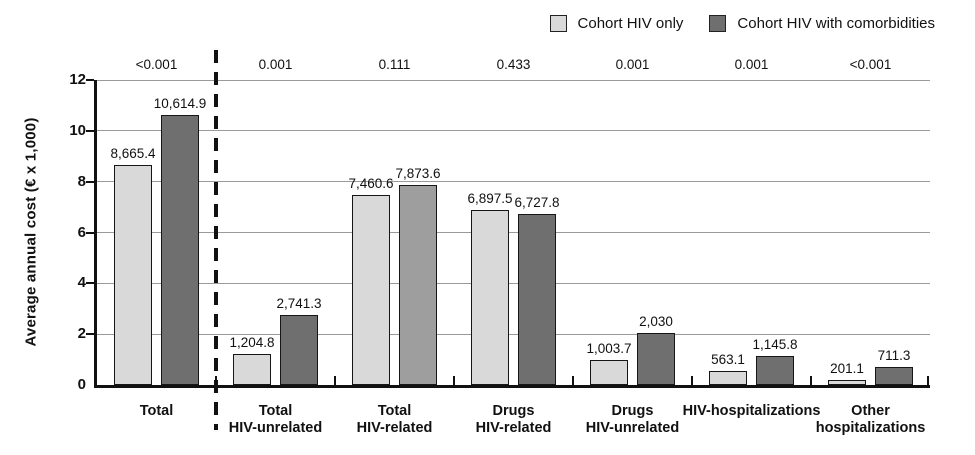 The image size is (975, 455). Describe the element at coordinates (894, 355) in the screenshot. I see `bar-value-label: 711.3` at that location.